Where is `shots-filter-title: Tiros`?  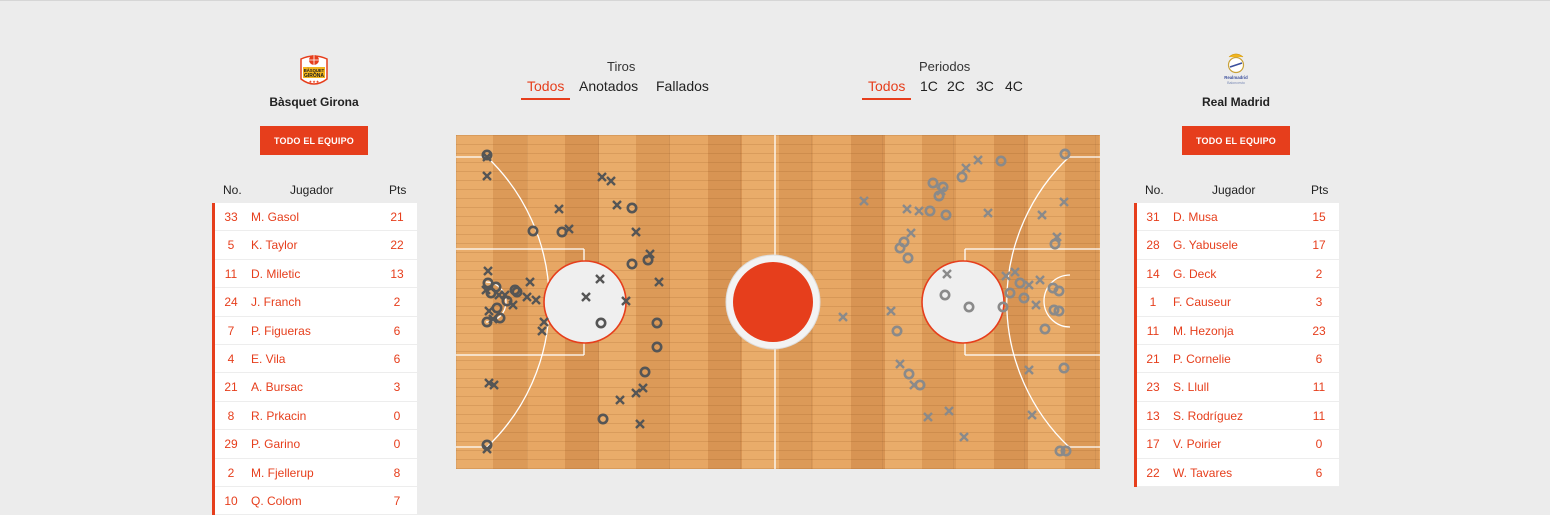
shots-filter-title: Tiros is located at coordinates (621, 66).